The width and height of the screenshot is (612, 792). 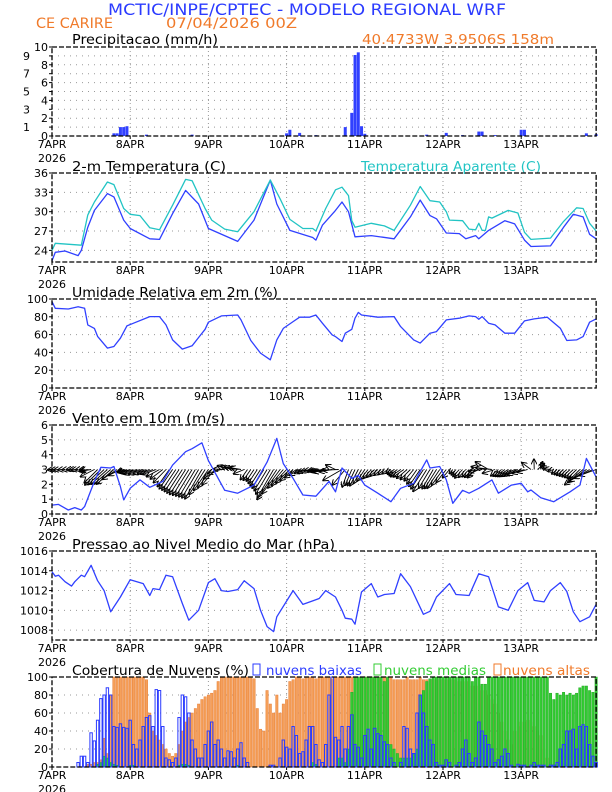 What do you see at coordinates (34, 630) in the screenshot?
I see `y-tick-label: 1008` at bounding box center [34, 630].